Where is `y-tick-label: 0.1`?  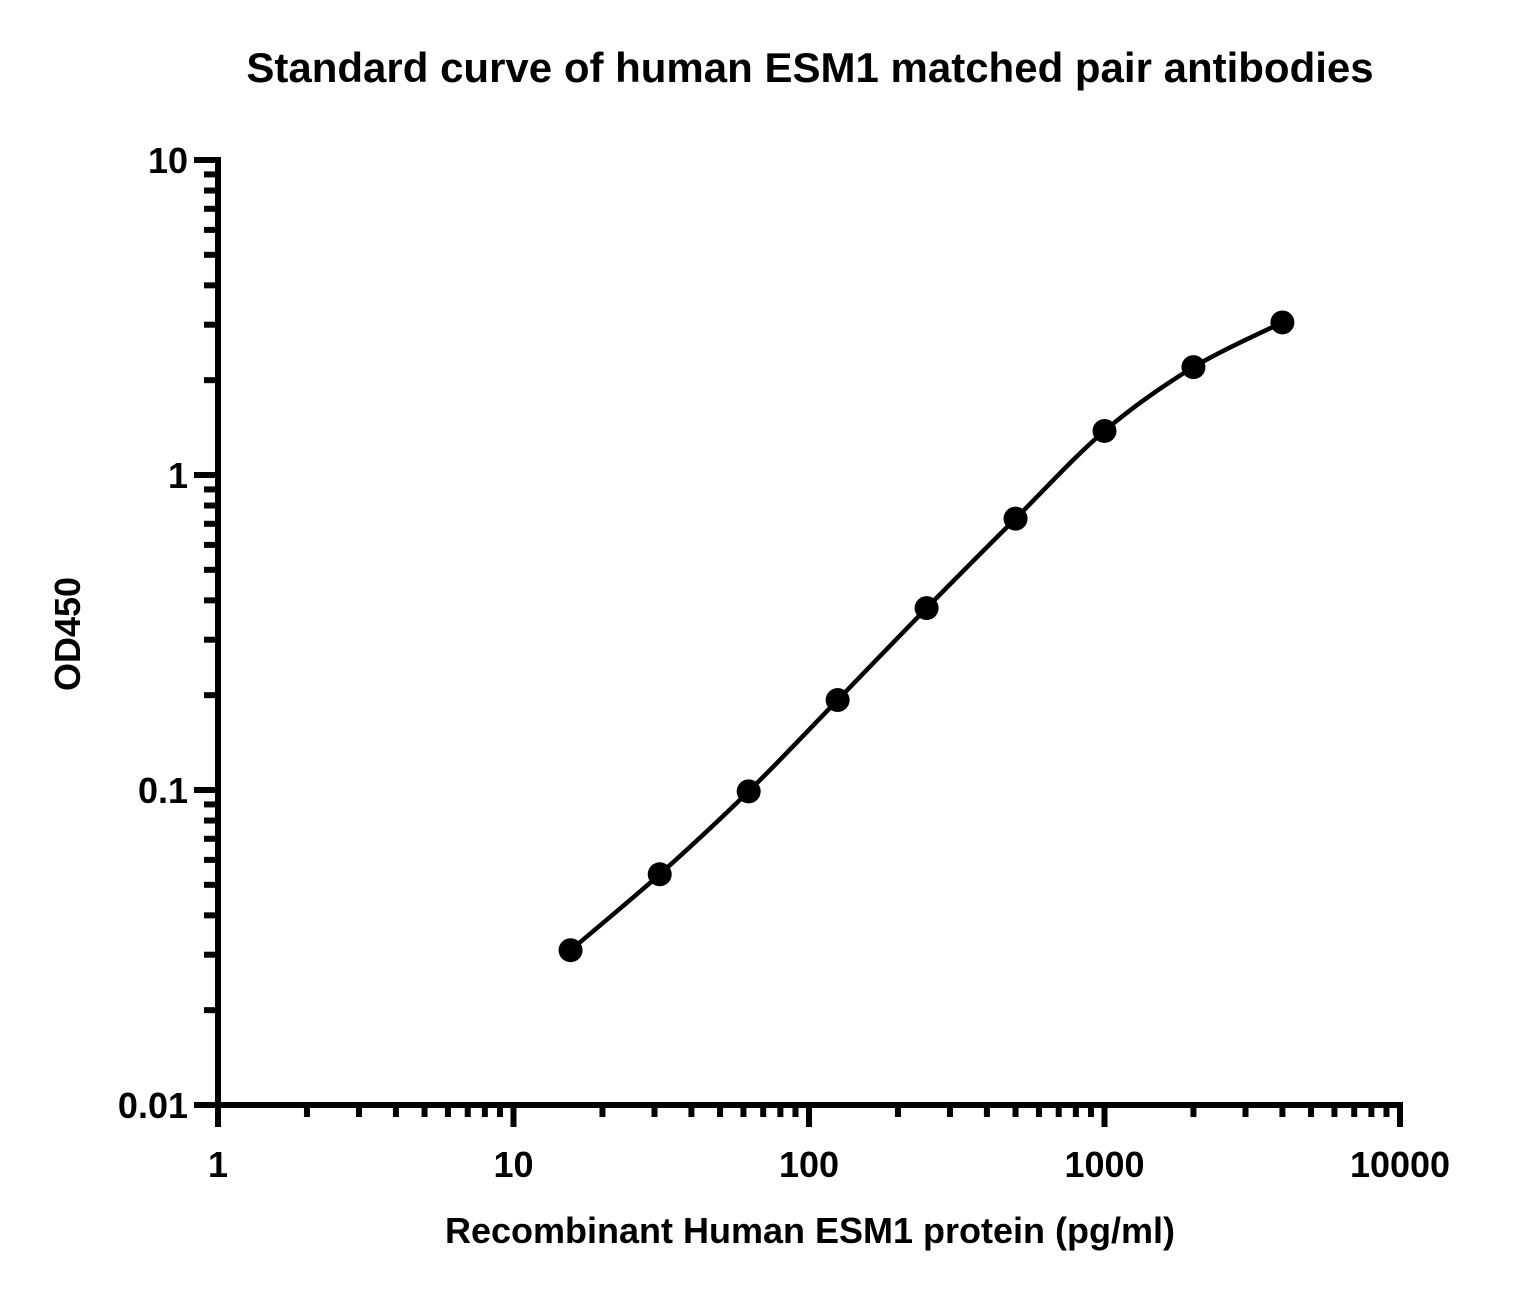 y-tick-label: 0.1 is located at coordinates (163, 790).